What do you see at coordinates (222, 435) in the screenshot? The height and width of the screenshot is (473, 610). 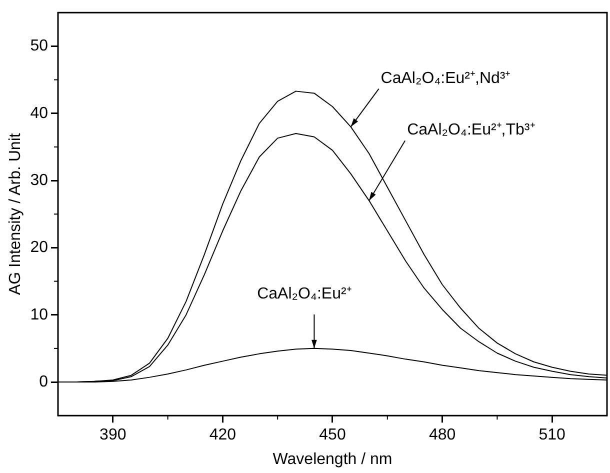 I see `x-tick-label: 420` at bounding box center [222, 435].